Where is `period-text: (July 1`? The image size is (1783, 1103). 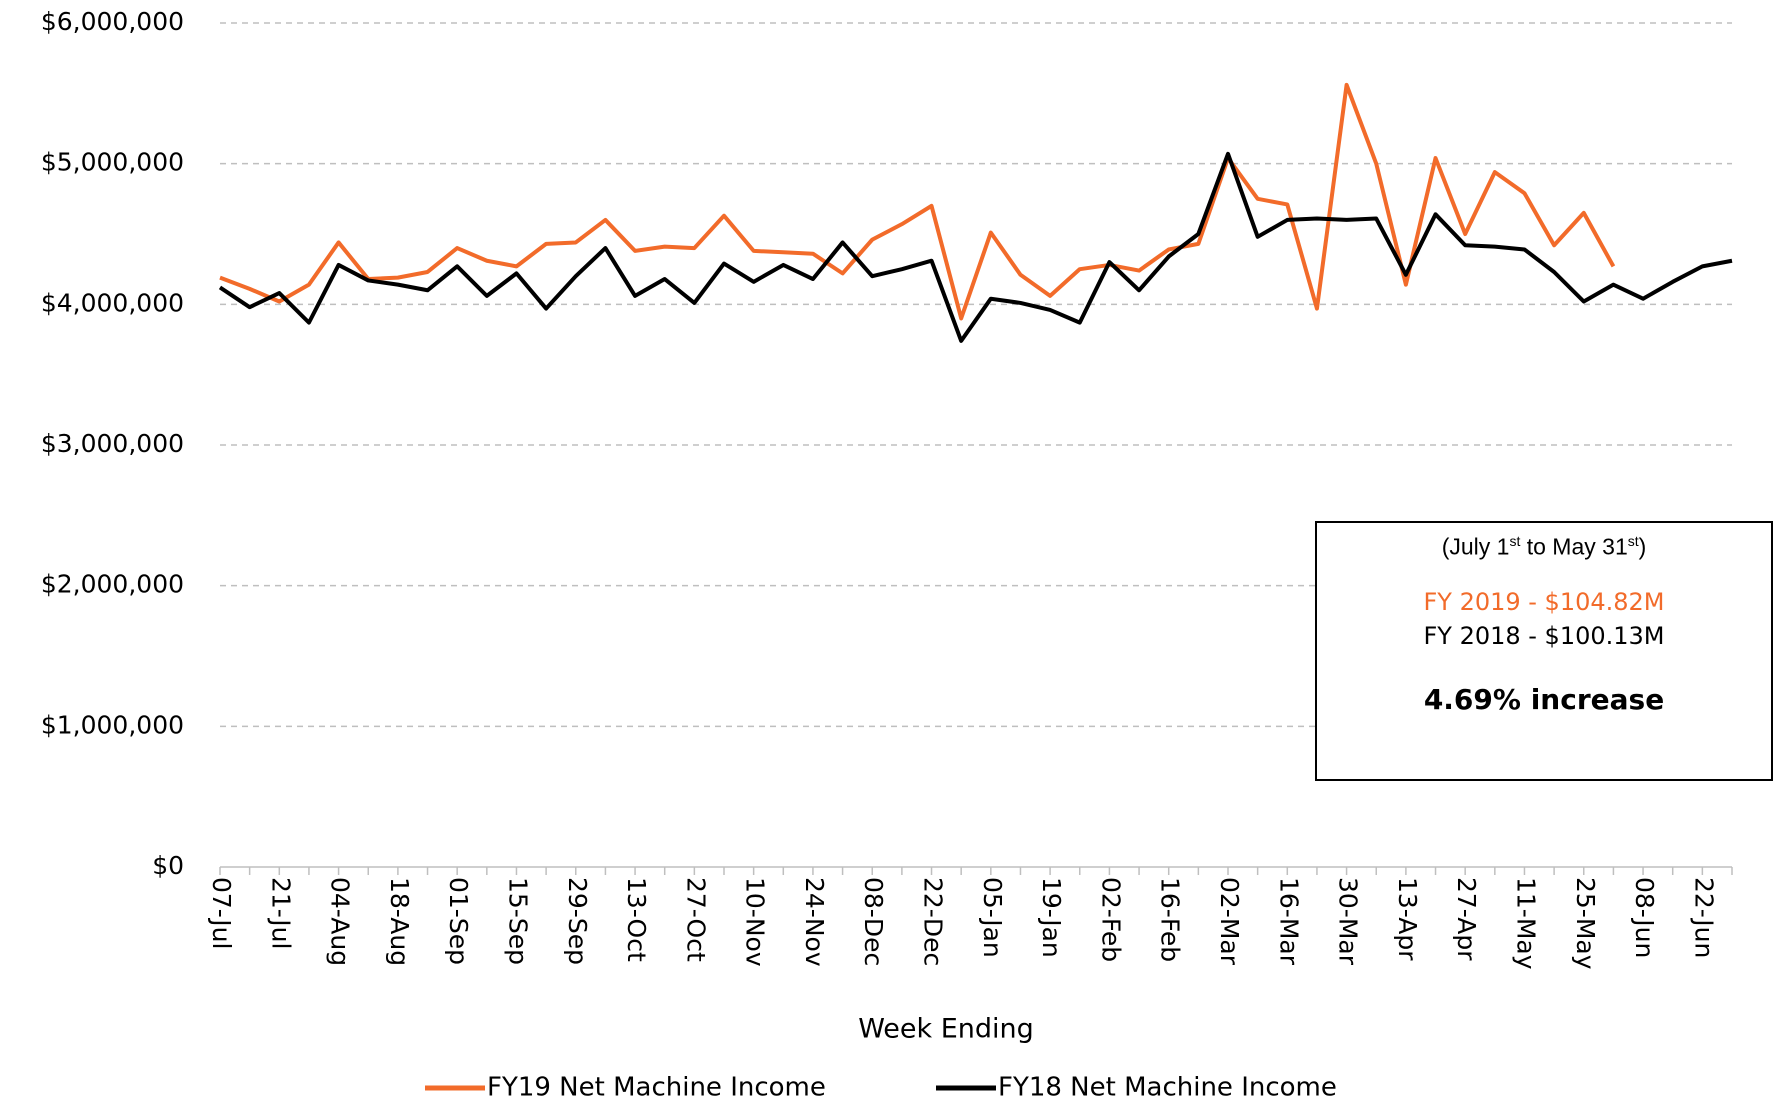
period-text: (July 1 is located at coordinates (1475, 546).